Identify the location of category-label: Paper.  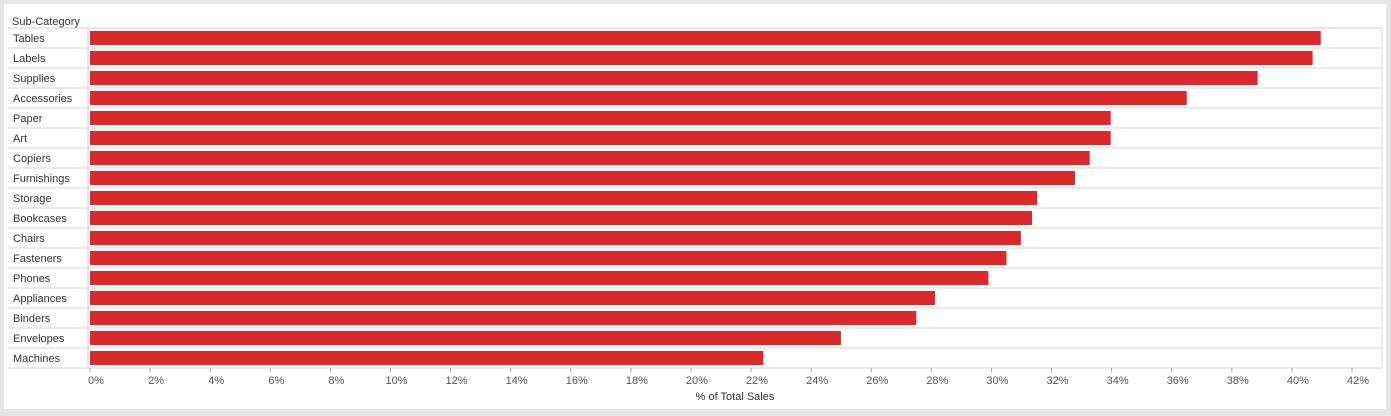
(28, 119).